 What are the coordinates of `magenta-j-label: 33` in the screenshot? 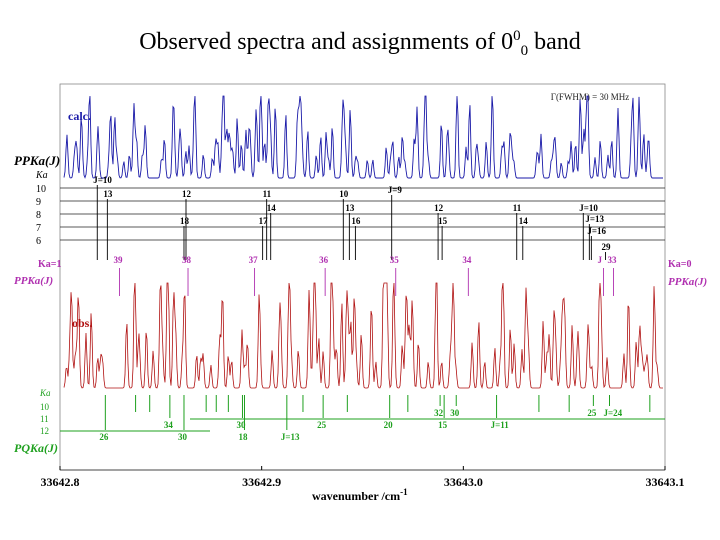 It's located at (613, 260).